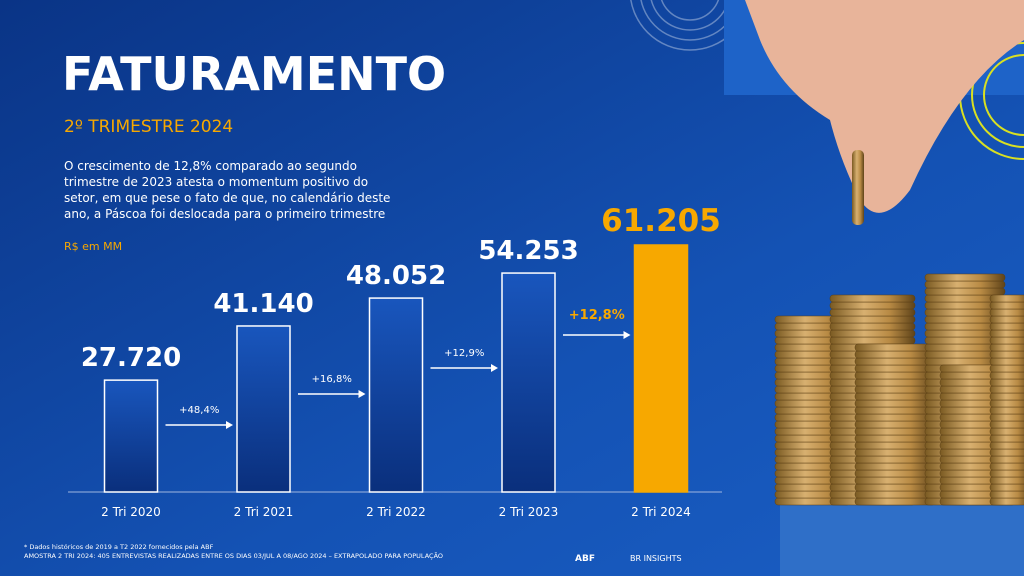 This screenshot has height=580, width=1024. Describe the element at coordinates (661, 512) in the screenshot. I see `category-label: 2 Tri 2024` at that location.